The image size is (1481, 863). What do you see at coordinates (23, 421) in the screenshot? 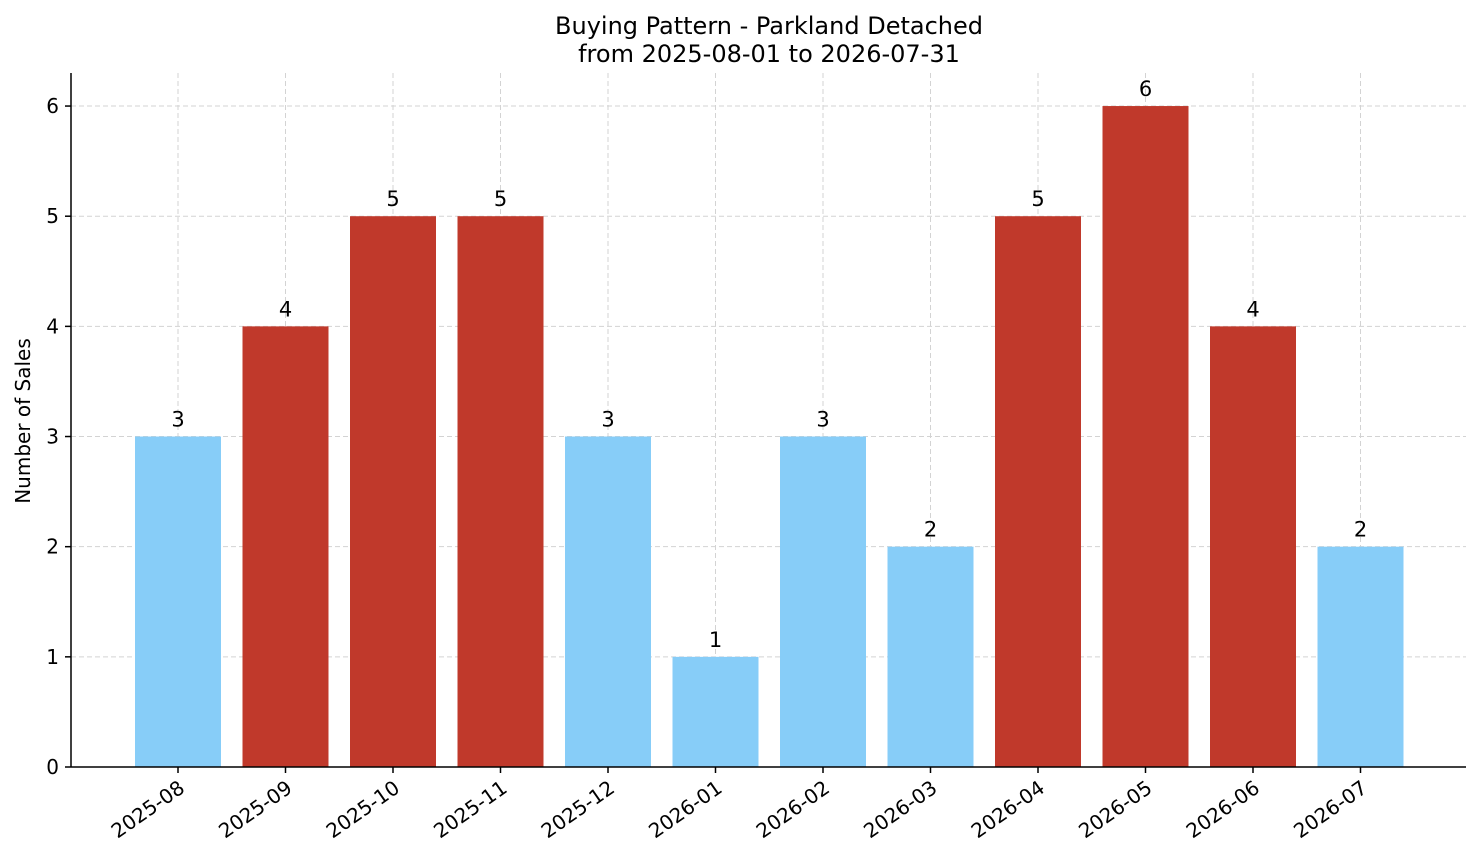
I see `y-axis-label: Number of Sales` at bounding box center [23, 421].